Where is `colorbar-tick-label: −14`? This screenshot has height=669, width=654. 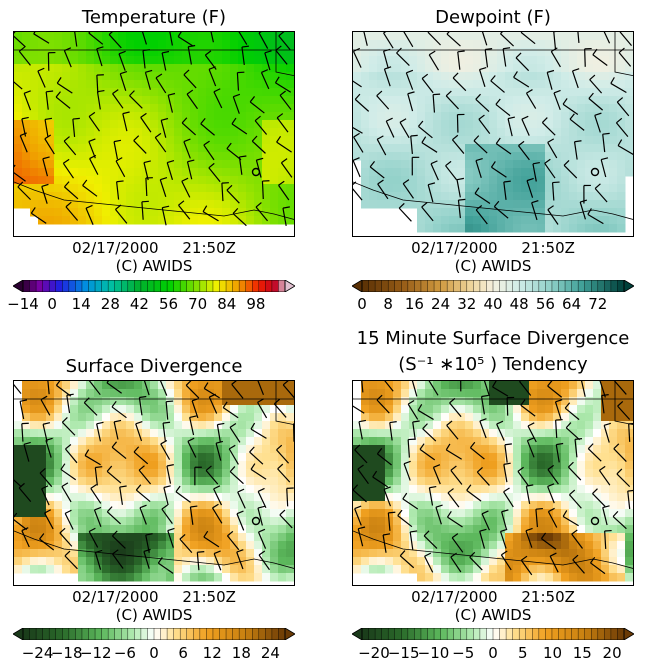
colorbar-tick-label: −14 is located at coordinates (23, 304).